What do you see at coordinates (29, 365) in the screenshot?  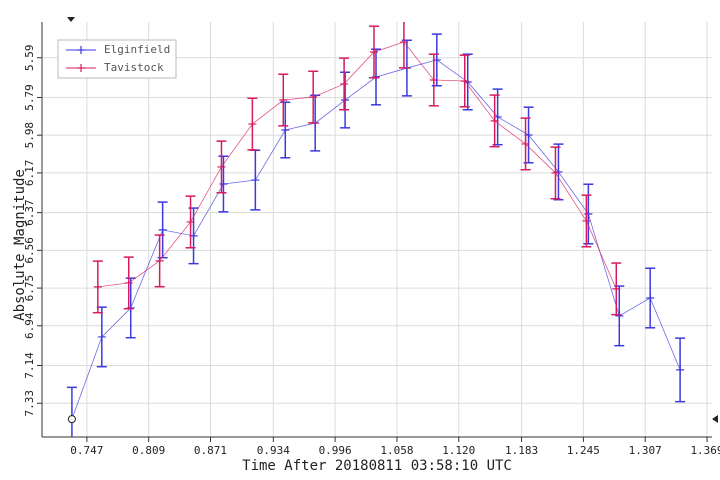 I see `y-tick-label: 7.14` at bounding box center [29, 365].